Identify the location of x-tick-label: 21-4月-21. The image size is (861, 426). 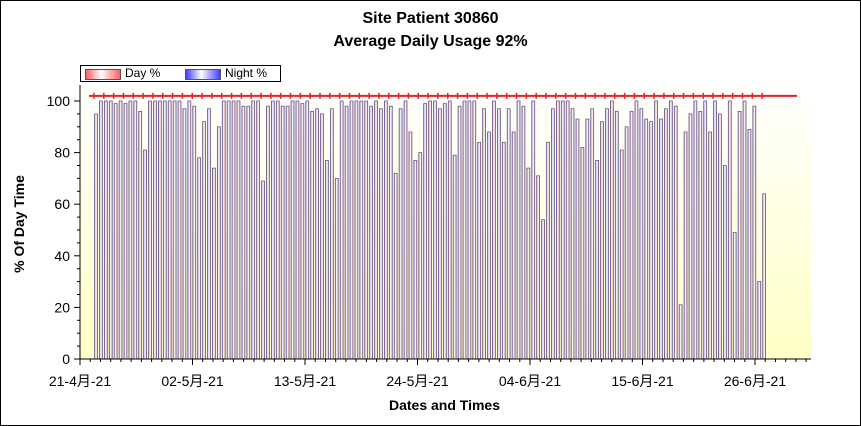
(80, 381).